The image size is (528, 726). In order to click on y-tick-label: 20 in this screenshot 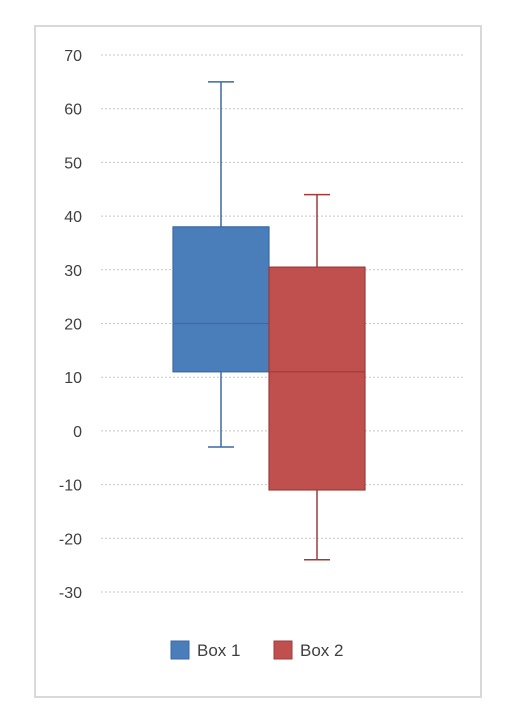, I will do `click(73, 325)`.